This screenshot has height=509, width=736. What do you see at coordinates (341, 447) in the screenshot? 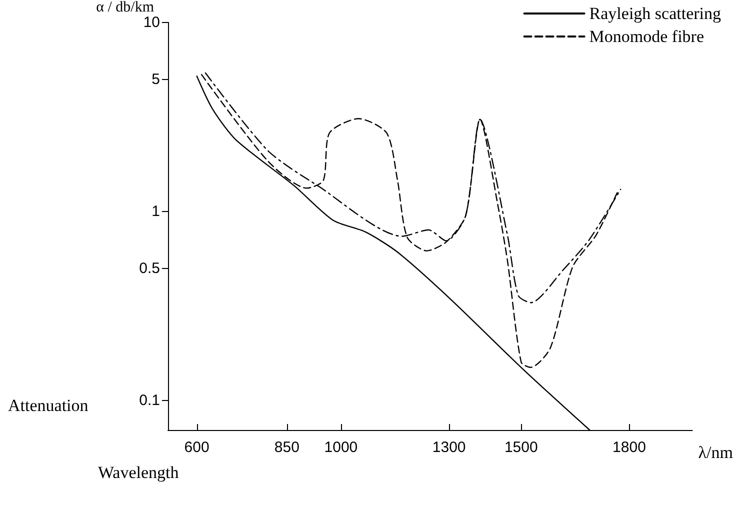
I see `x-tick-label: 1000` at bounding box center [341, 447].